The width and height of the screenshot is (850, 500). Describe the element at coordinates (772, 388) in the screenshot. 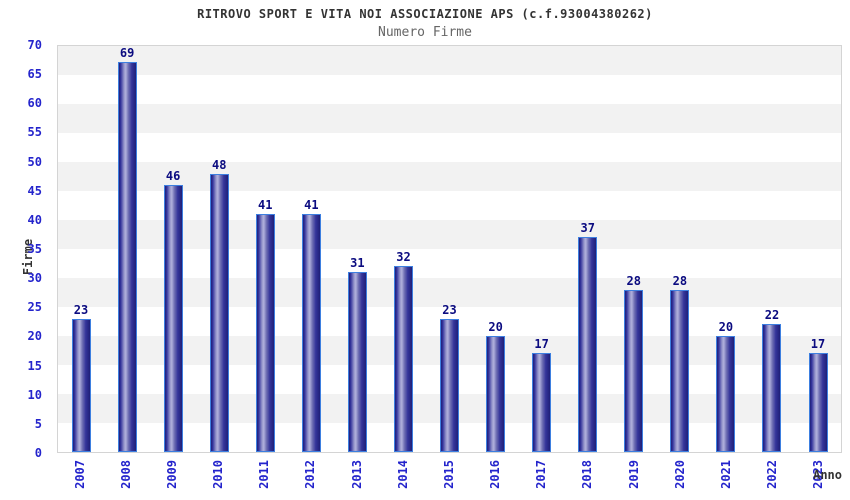

I see `bar-2022` at that location.